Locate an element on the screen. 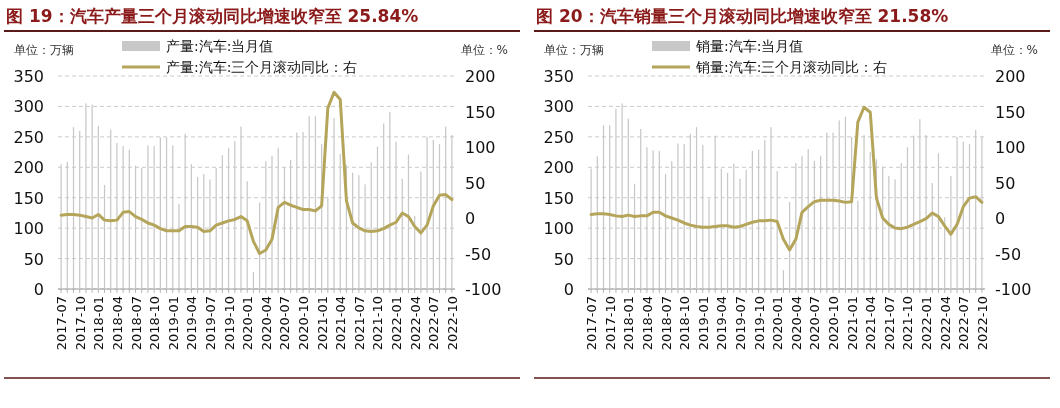 This screenshot has height=408, width=1060. legend-label: 产量:汽车:三个月滚动同比：右 is located at coordinates (262, 67).